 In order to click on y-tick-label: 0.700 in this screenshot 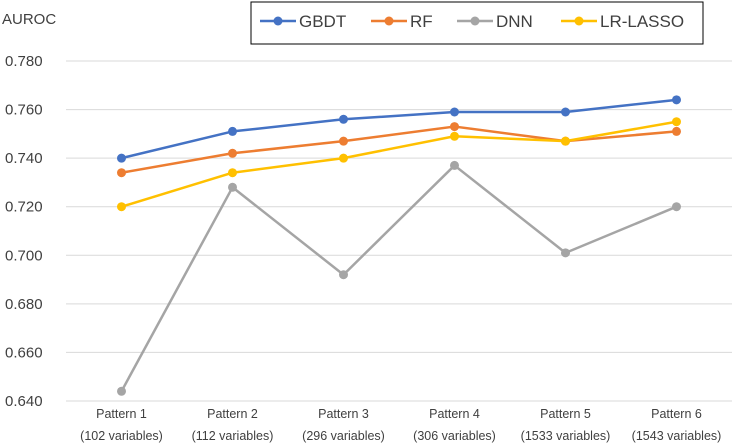, I will do `click(24, 255)`.